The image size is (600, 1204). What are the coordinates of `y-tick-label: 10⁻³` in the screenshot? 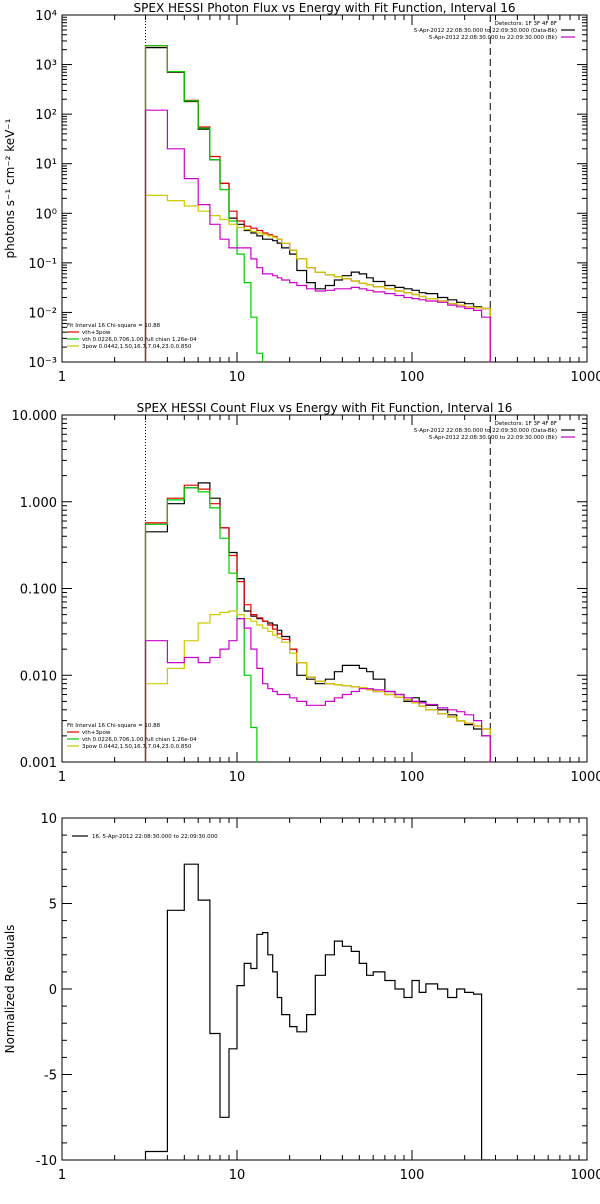 It's located at (42, 363).